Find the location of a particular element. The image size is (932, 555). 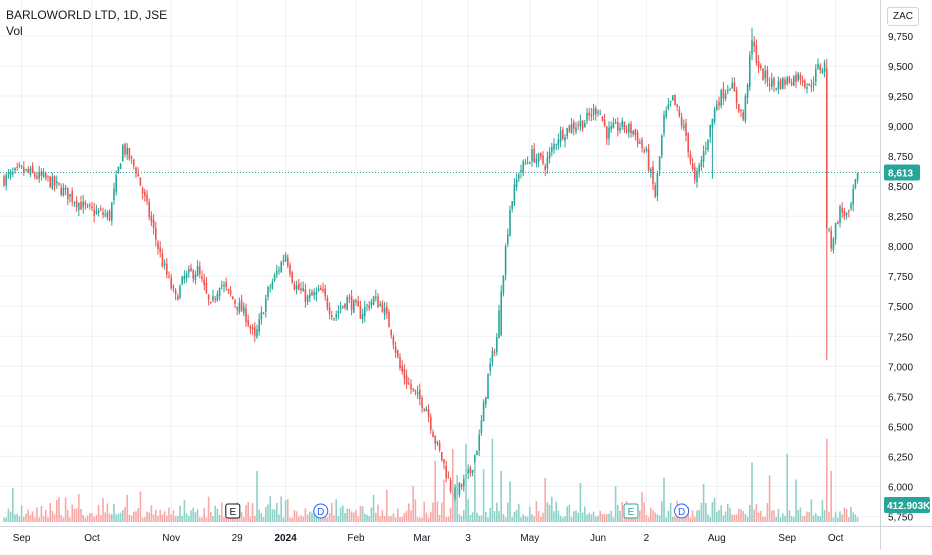

x-tick-label: Nov is located at coordinates (171, 538).